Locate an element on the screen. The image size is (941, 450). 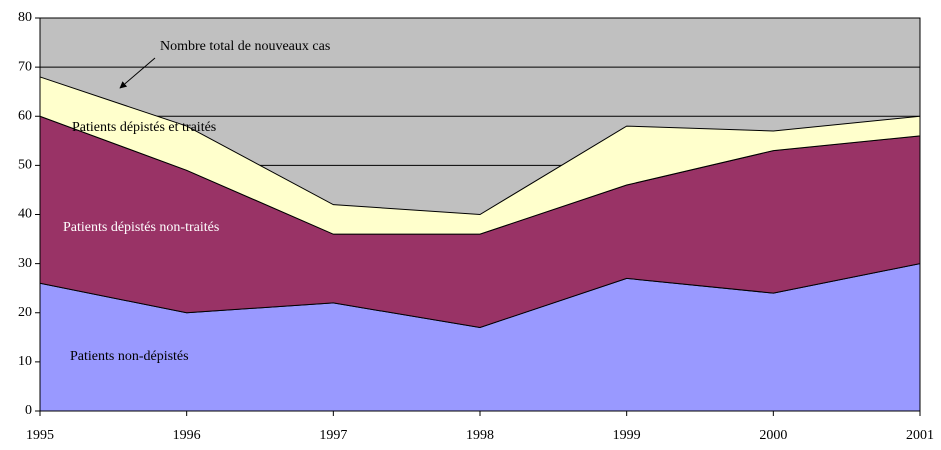
x-tick-label: 1995 is located at coordinates (40, 435).